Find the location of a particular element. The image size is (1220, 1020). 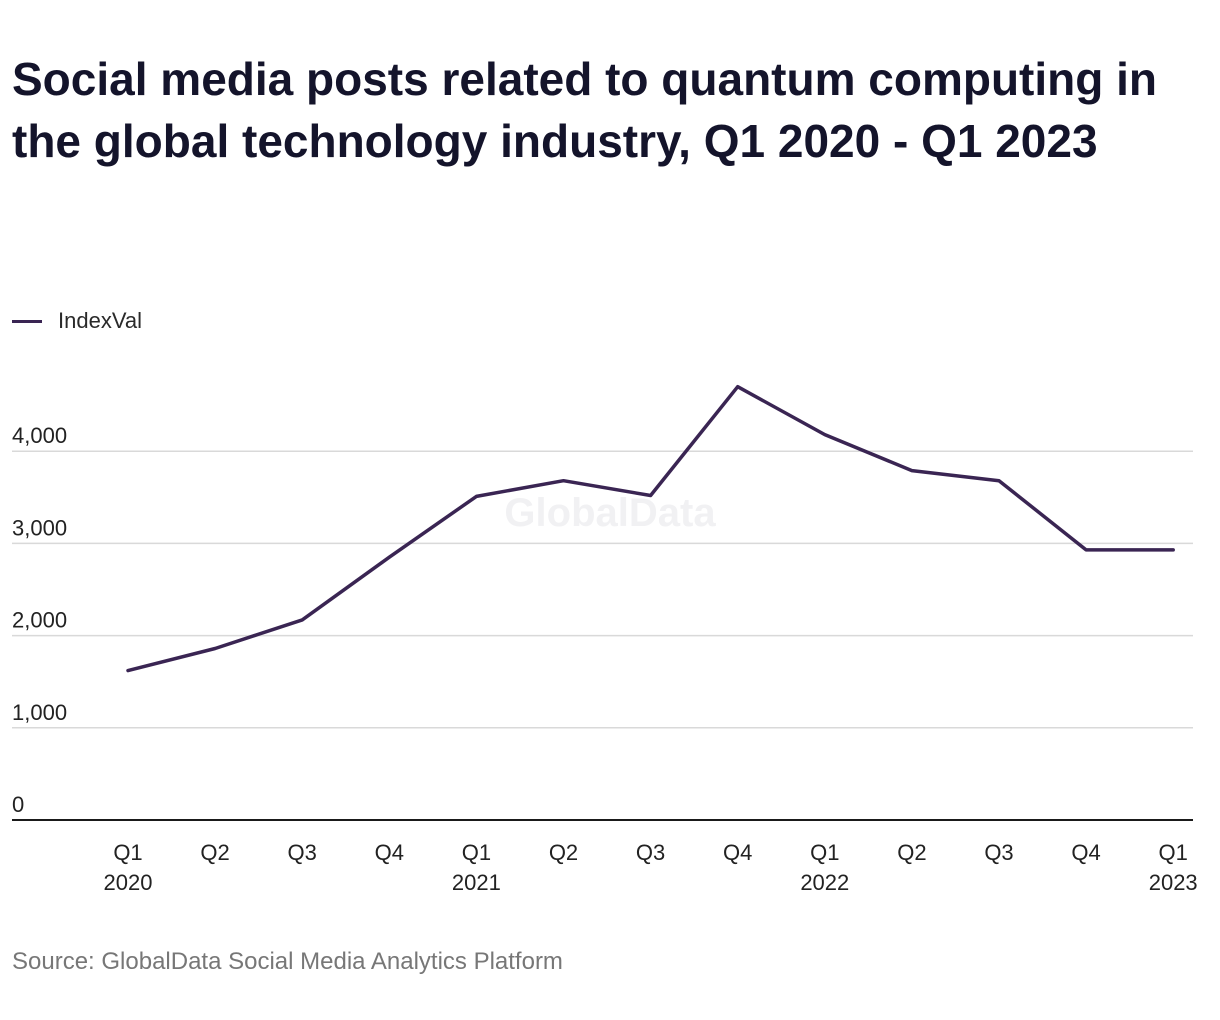

legend-label: IndexVal is located at coordinates (100, 320).